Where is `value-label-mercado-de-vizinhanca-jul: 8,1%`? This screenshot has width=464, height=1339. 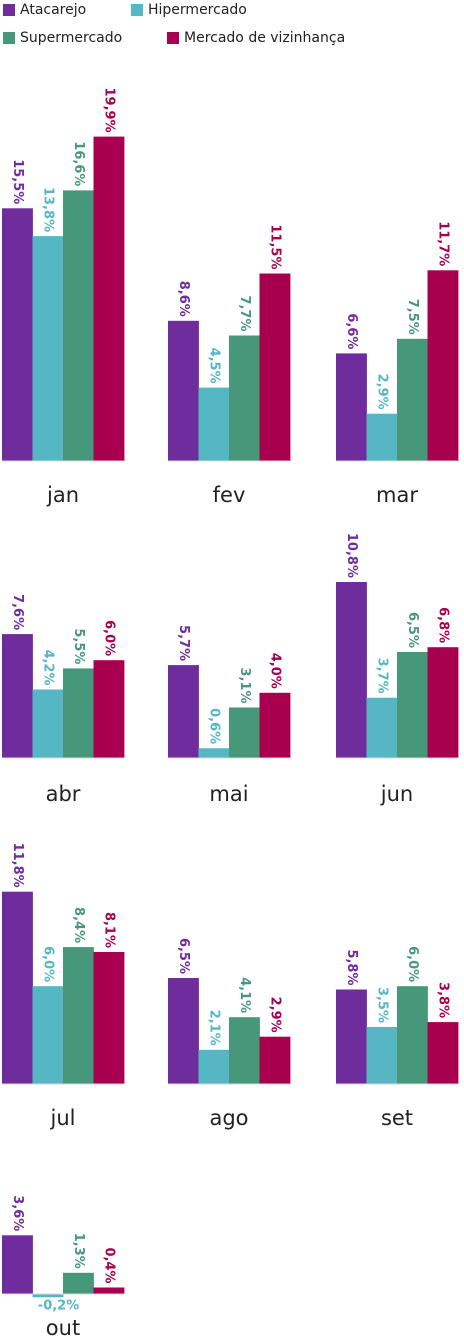
value-label-mercado-de-vizinhanca-jul: 8,1% is located at coordinates (108, 930).